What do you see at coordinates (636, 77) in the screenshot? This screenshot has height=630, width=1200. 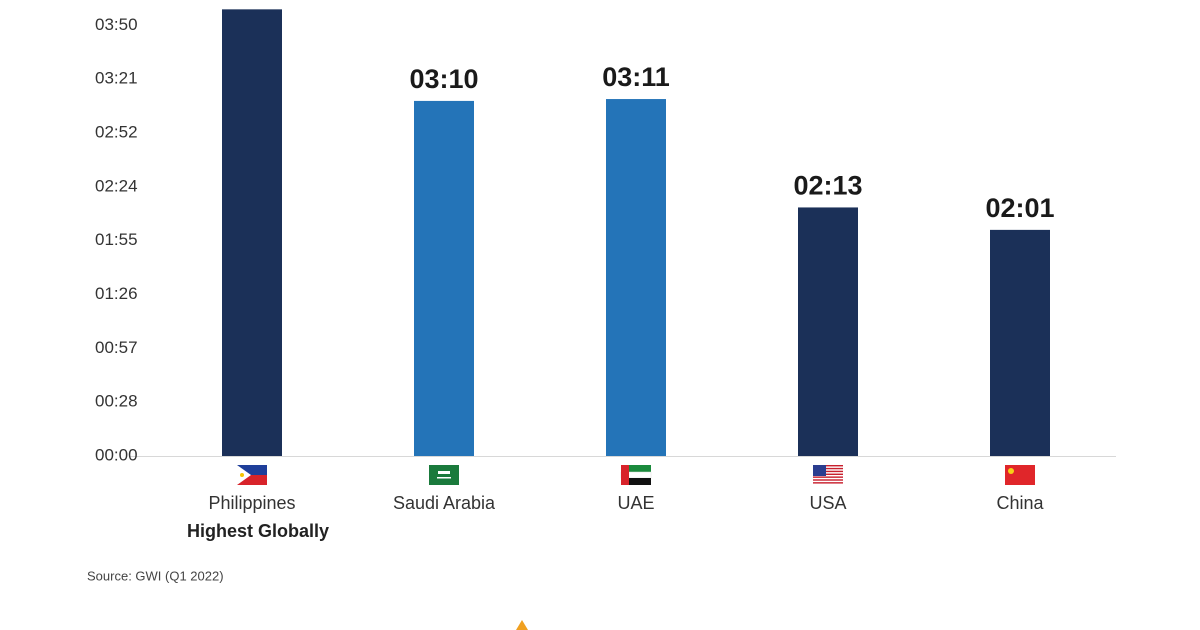 I see `value-label: 03:11` at bounding box center [636, 77].